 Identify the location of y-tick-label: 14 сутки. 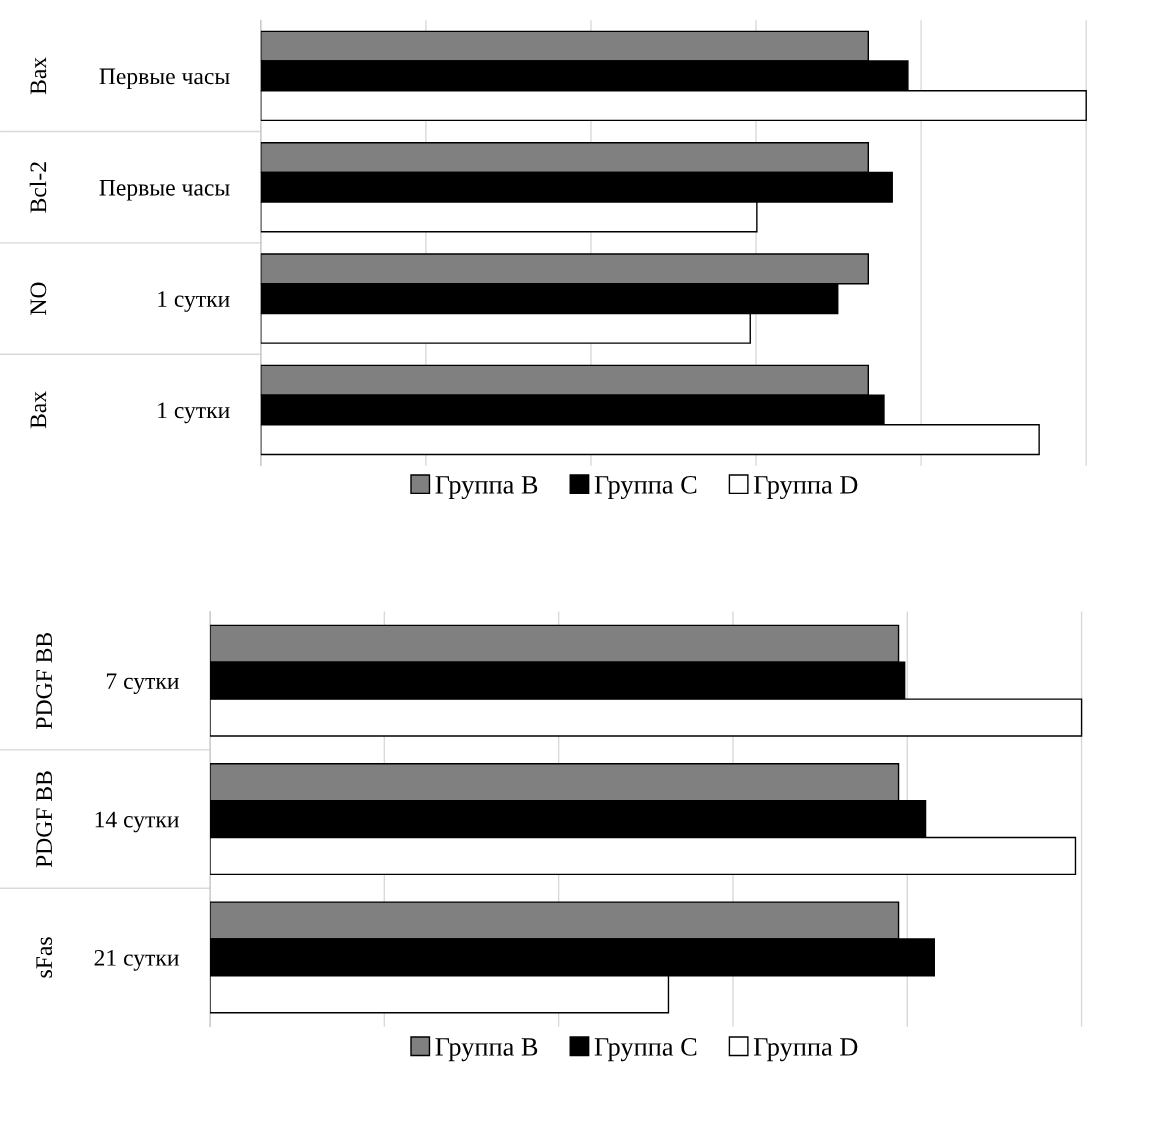
(137, 822).